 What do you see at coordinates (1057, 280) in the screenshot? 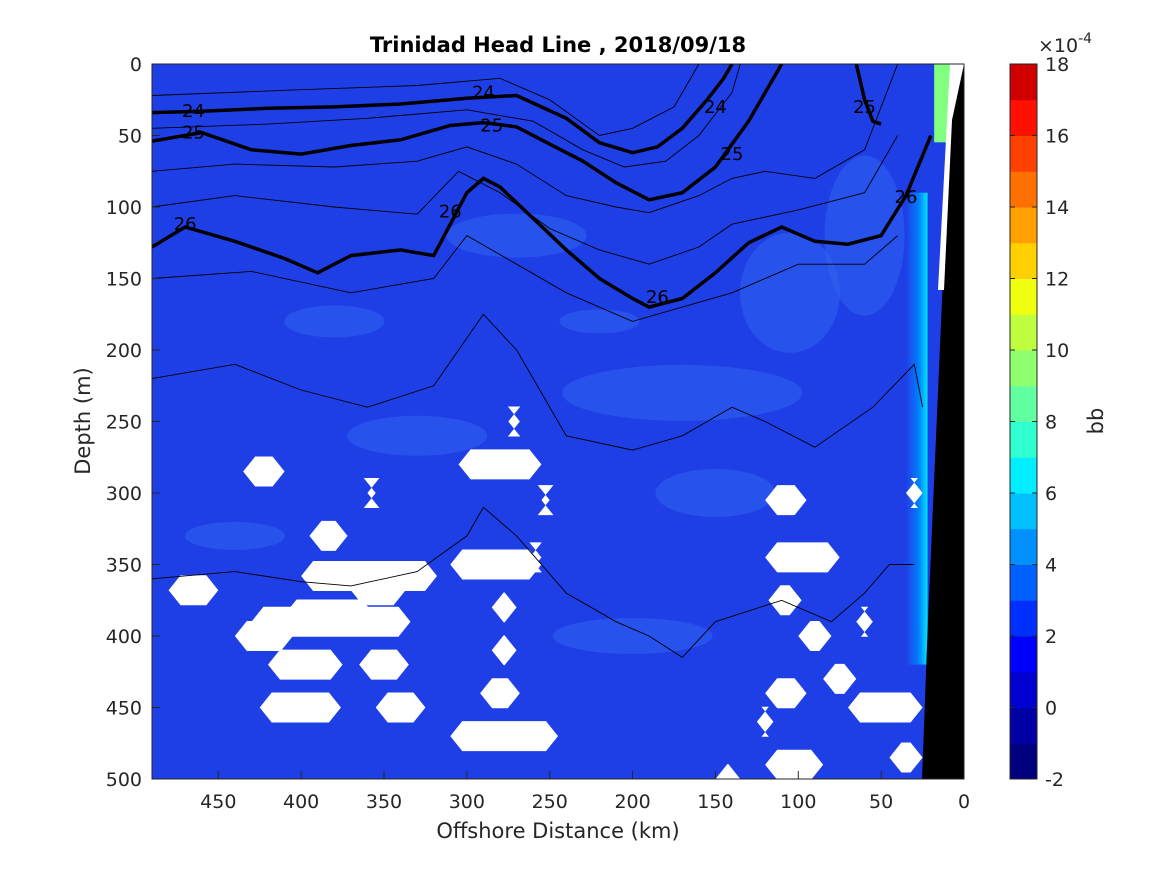
I see `colorbar-tick-label: 12` at bounding box center [1057, 280].